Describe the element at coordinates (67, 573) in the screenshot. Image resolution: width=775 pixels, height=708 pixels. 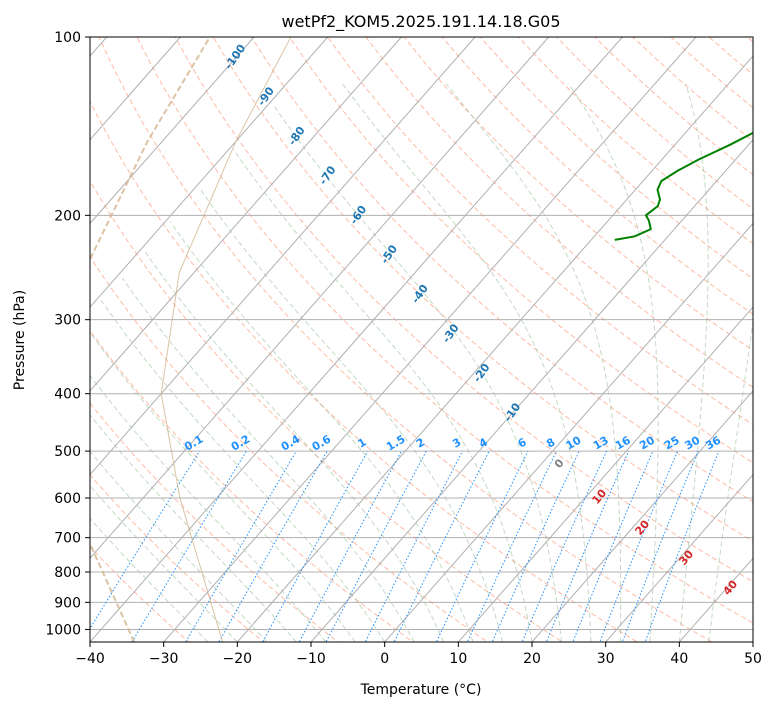
I see `y-tick-label: 800` at that location.